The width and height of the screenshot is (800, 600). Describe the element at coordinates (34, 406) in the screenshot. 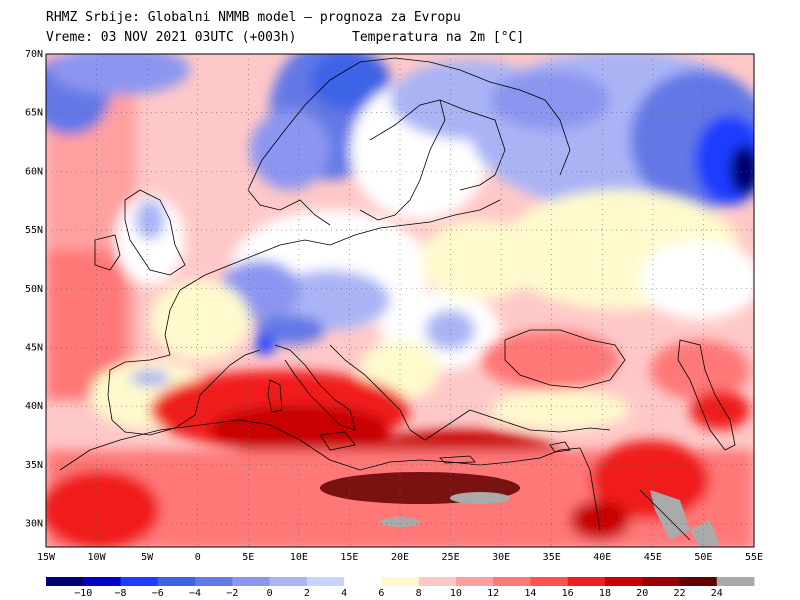

I see `lat-label: 40N` at that location.